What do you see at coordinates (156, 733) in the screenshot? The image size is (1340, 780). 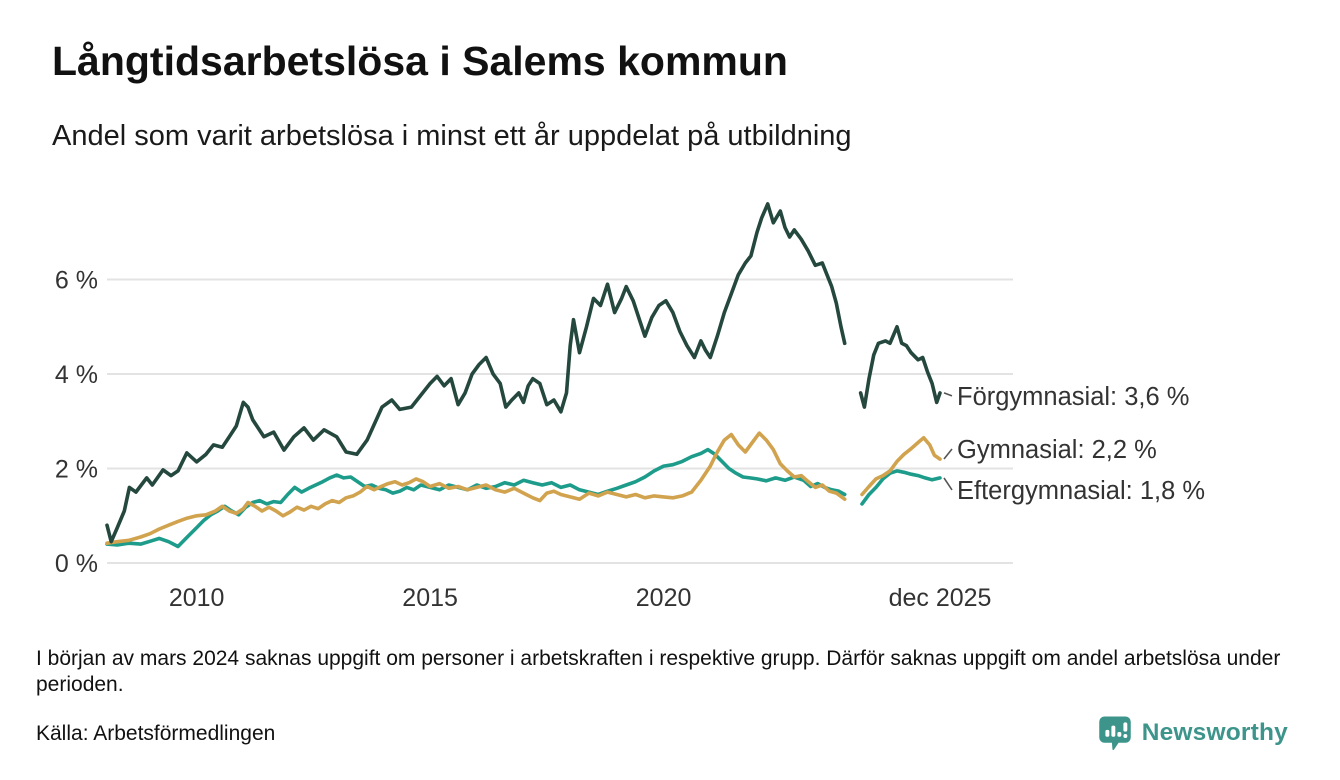 I see `source-text: Källa: Arbetsförmedlingen` at bounding box center [156, 733].